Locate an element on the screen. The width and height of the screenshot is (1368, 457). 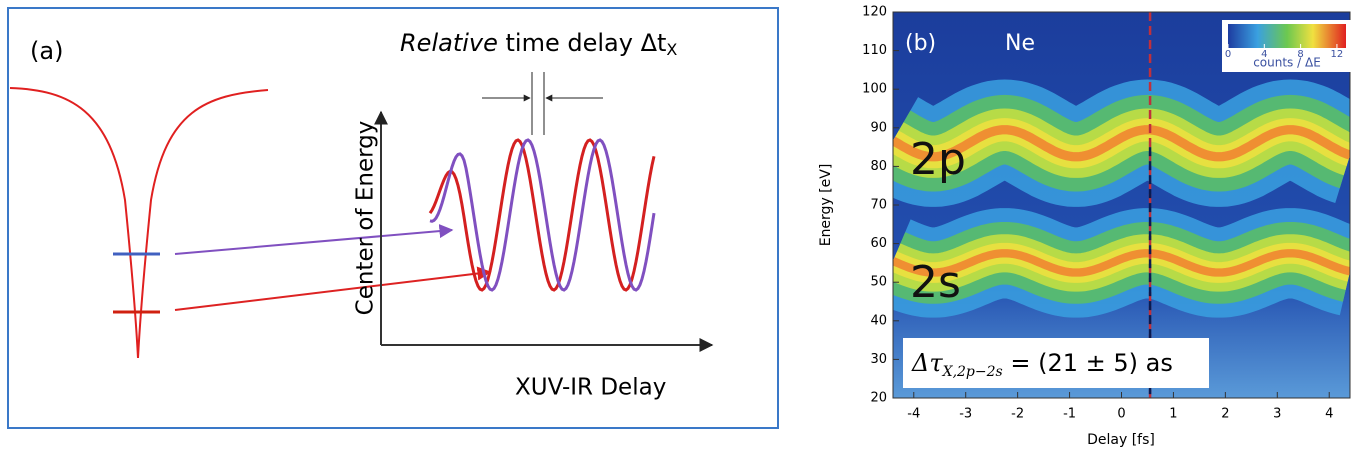
panel-b-label: (b) is located at coordinates (920, 43).